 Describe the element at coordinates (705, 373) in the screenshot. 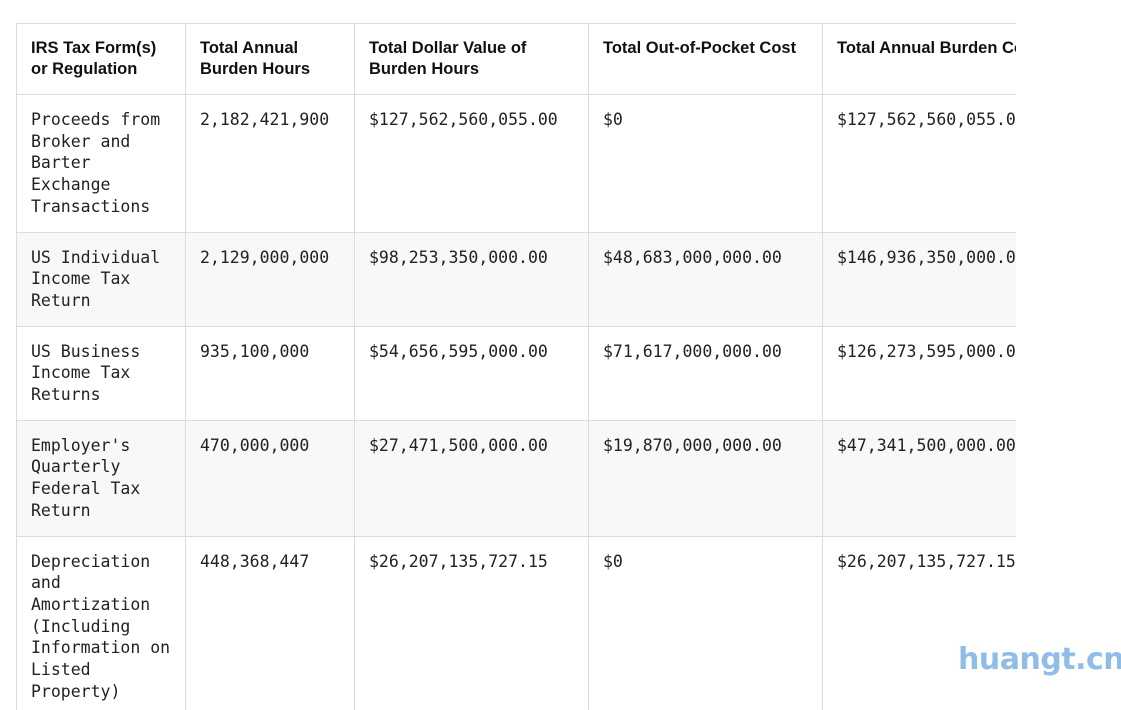

I see `value-cell: $71,617,000,000.00` at that location.